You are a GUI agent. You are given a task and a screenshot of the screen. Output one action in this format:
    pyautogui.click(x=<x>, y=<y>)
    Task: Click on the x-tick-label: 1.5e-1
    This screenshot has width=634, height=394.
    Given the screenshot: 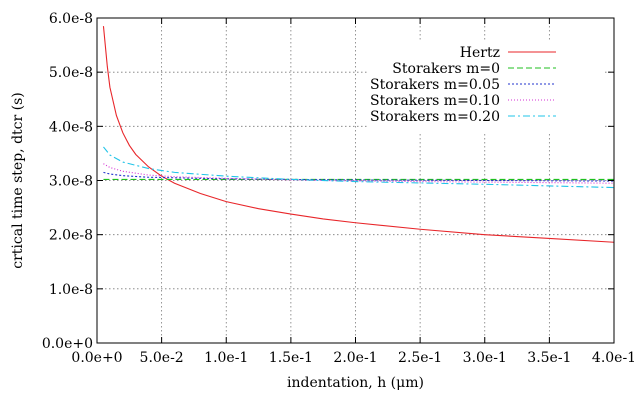 What is the action you would take?
    pyautogui.click(x=291, y=358)
    